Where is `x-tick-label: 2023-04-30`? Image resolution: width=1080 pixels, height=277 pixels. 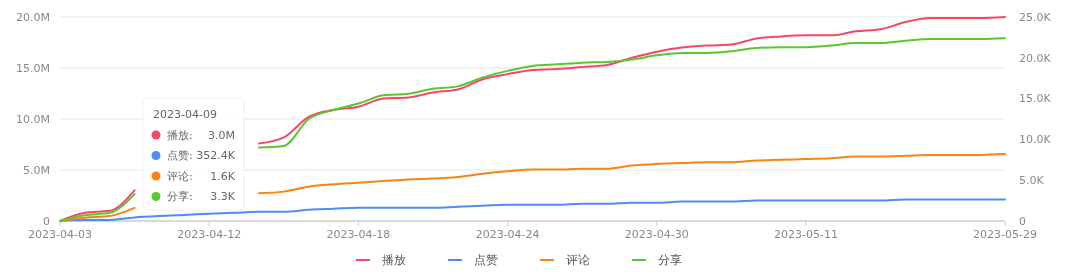
x-tick-label: 2023-04-30 is located at coordinates (656, 234).